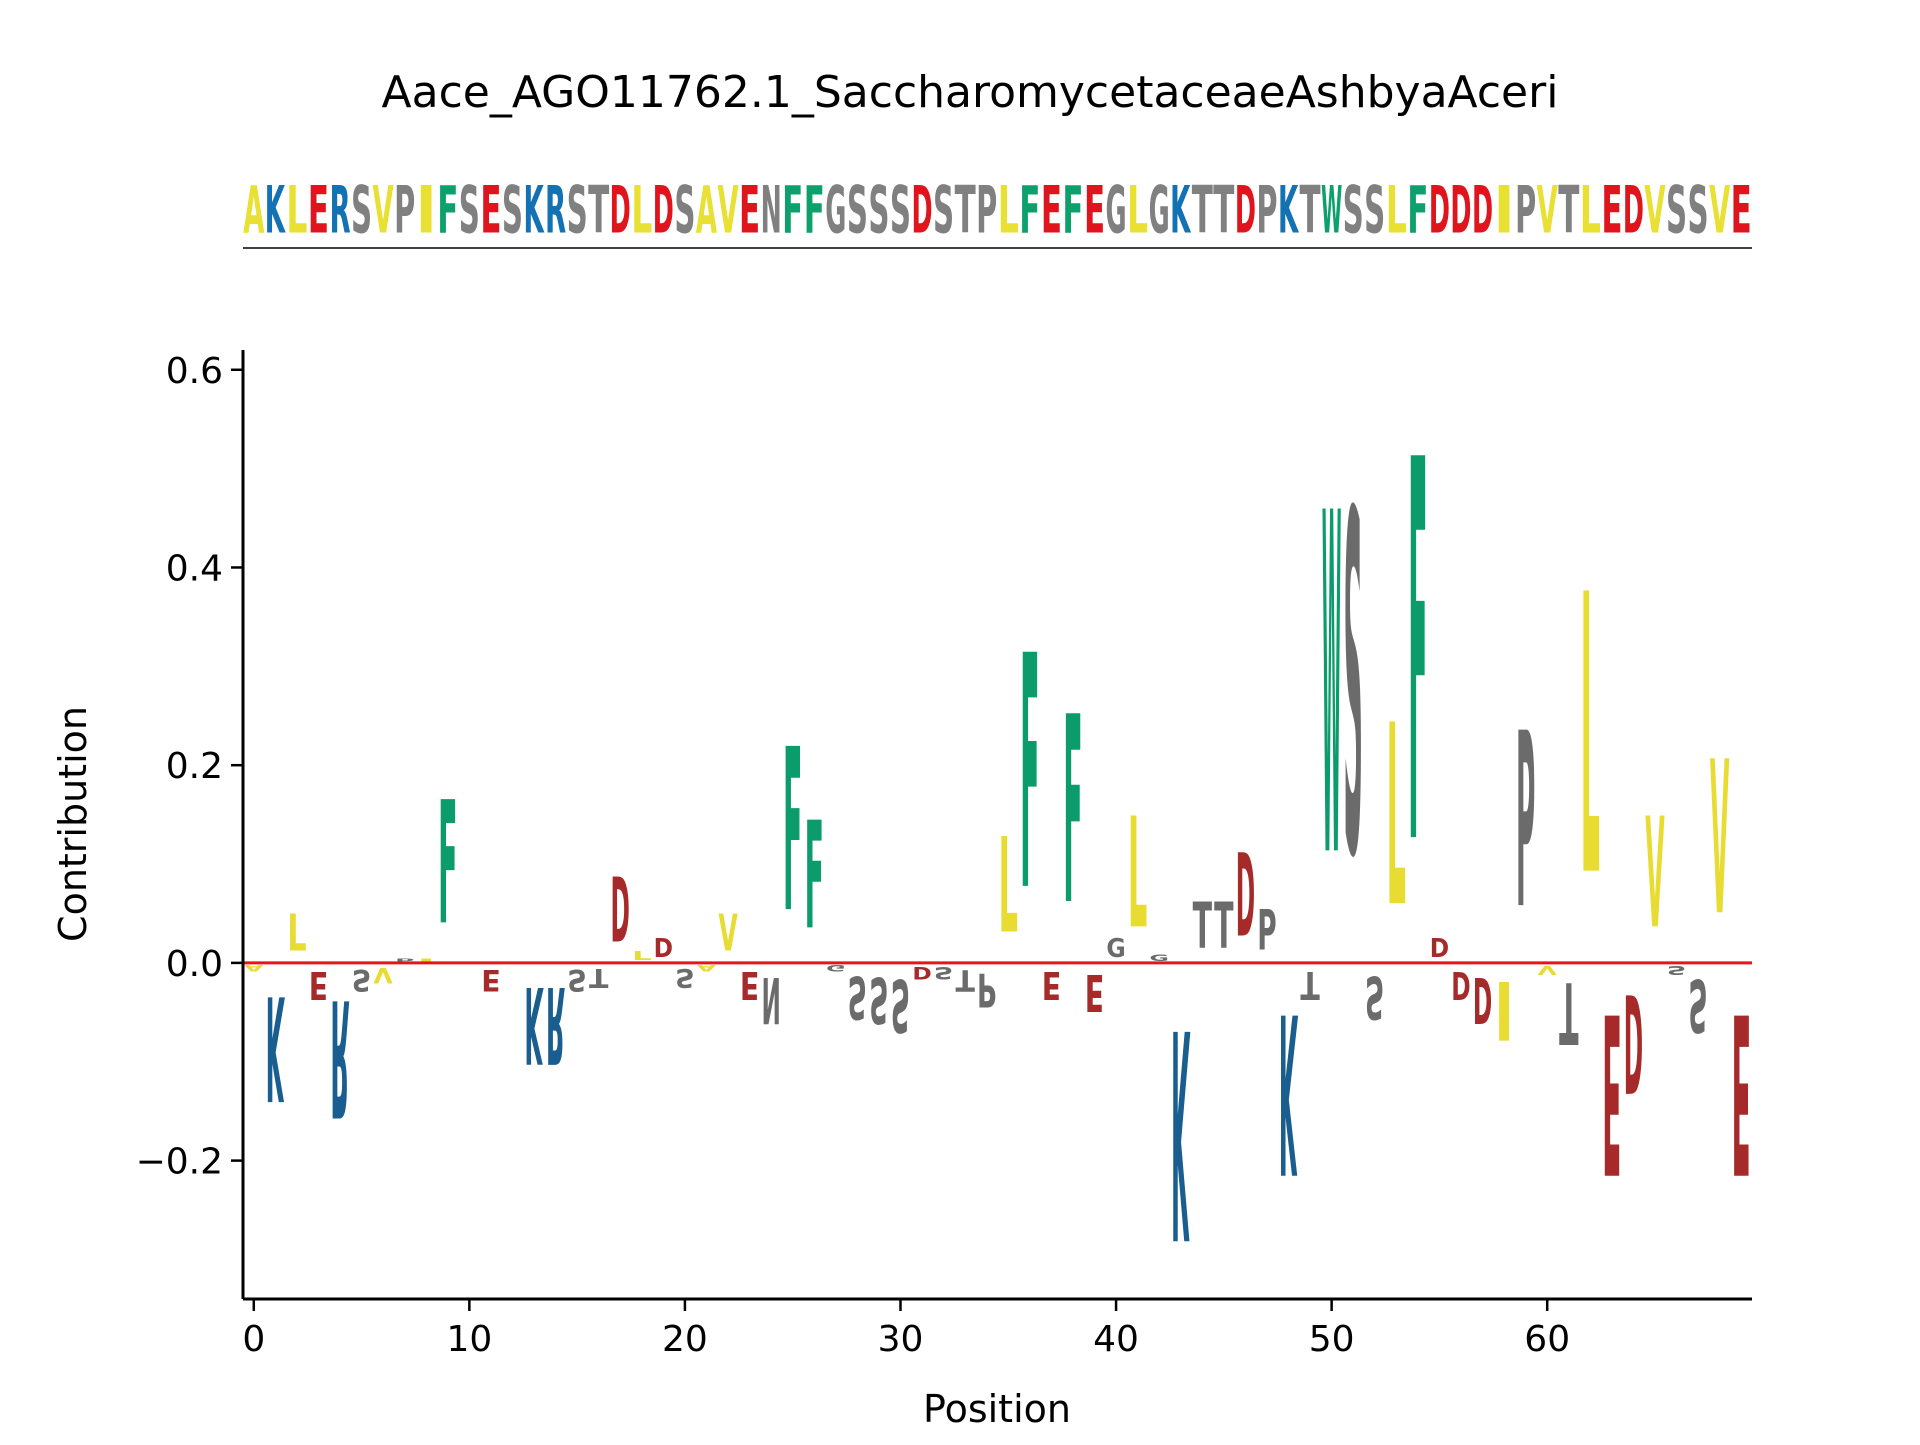 Image resolution: width=1920 pixels, height=1445 pixels. Describe the element at coordinates (1331, 689) in the screenshot. I see `contribution-letter: W` at that location.